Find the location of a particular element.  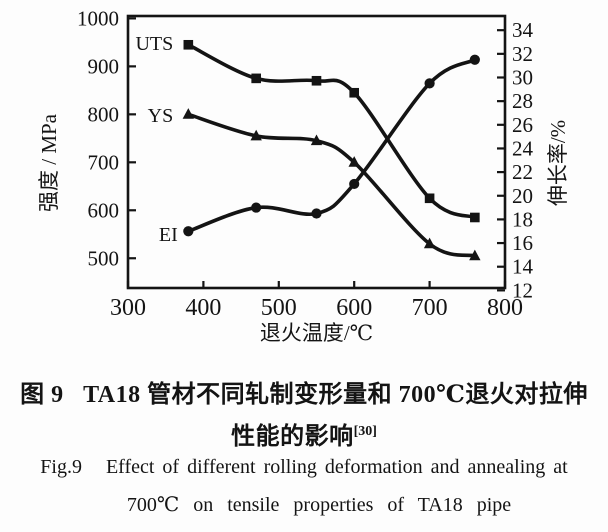

y-right-tick-label: 14 is located at coordinates (523, 267).